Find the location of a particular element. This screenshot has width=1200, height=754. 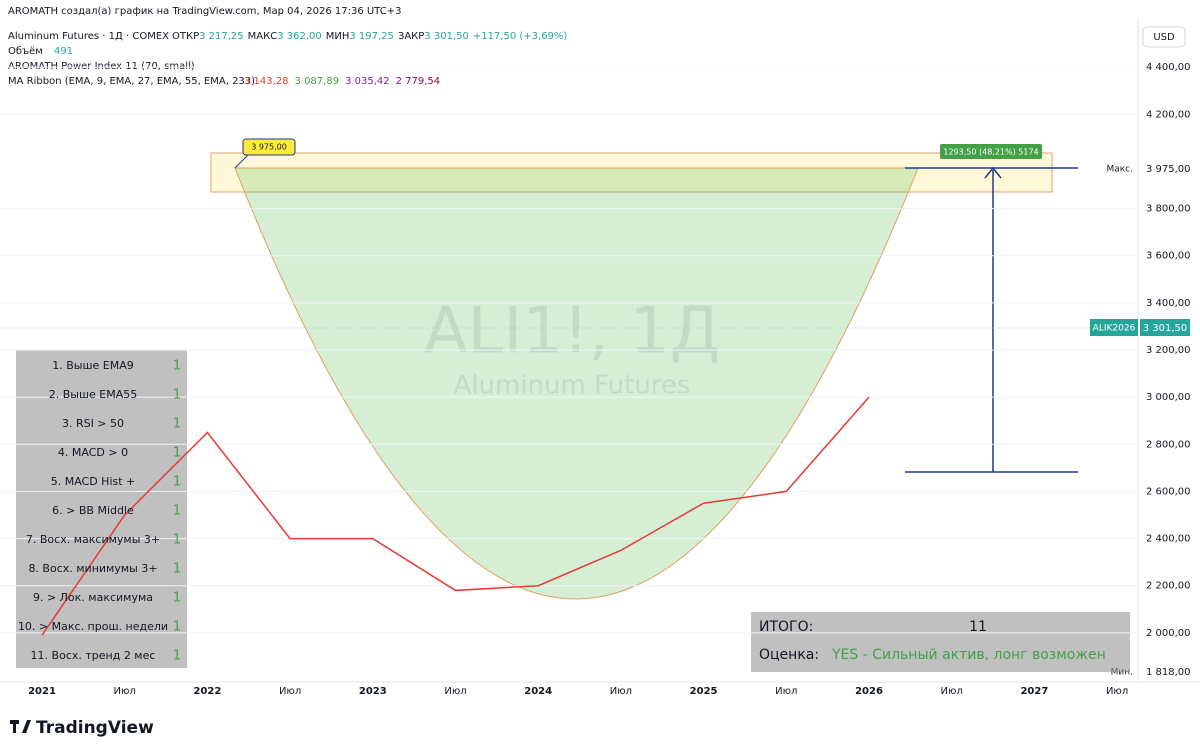

criterion-label: 11. Восх. тренд 2 мес is located at coordinates (93, 655).